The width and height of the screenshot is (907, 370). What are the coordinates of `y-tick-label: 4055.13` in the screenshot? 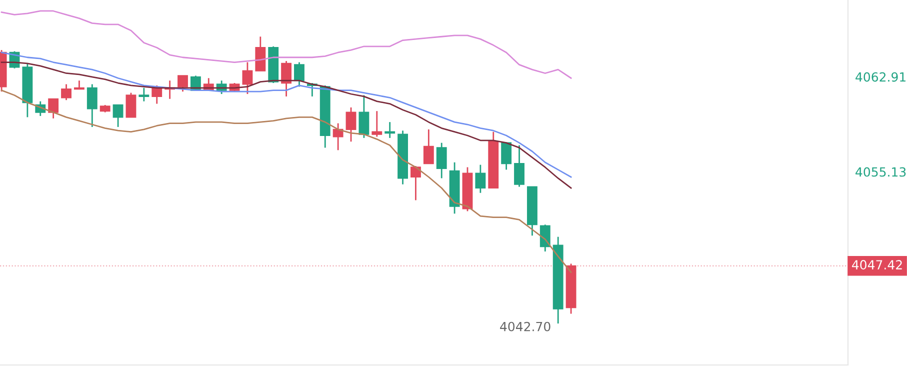 It's located at (881, 172).